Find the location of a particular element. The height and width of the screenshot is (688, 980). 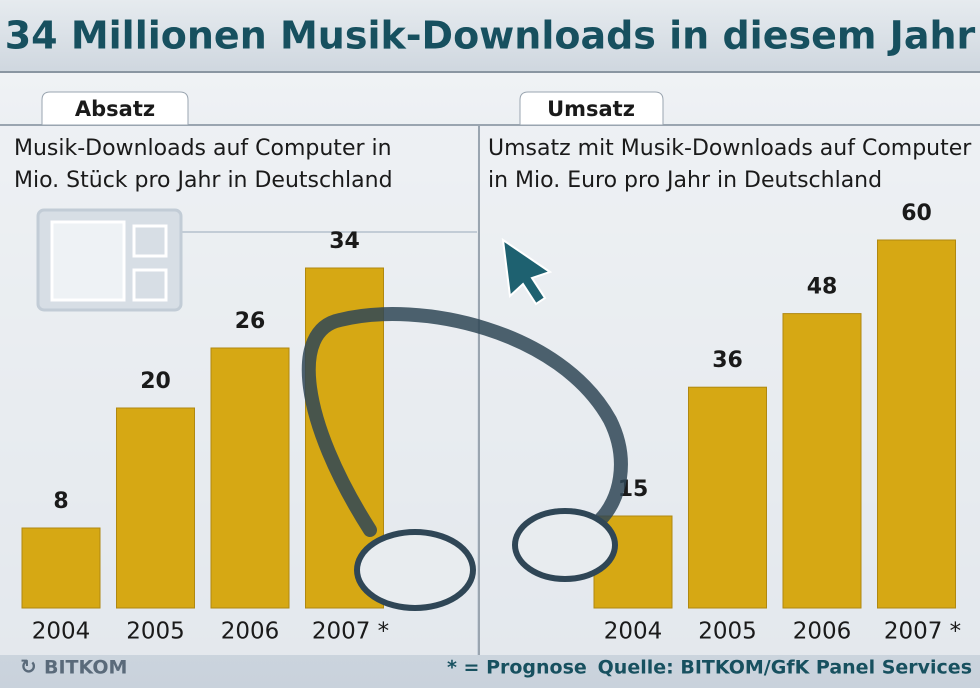

value-label: 34 is located at coordinates (344, 241).